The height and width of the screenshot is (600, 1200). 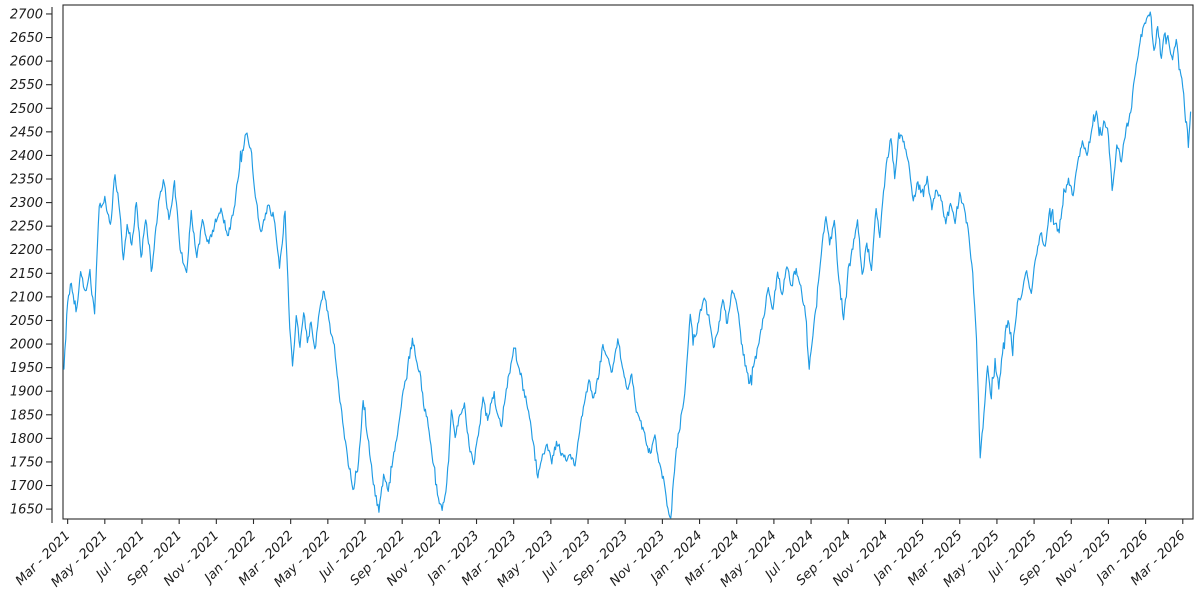 What do you see at coordinates (26, 203) in the screenshot?
I see `y-tick-label: 2300` at bounding box center [26, 203].